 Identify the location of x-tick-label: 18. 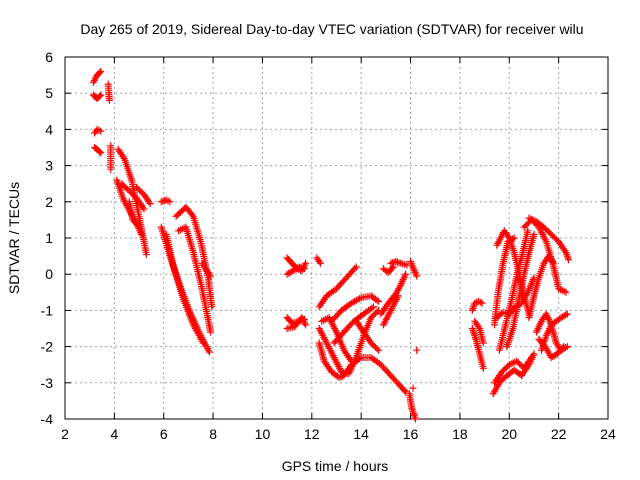
(460, 434).